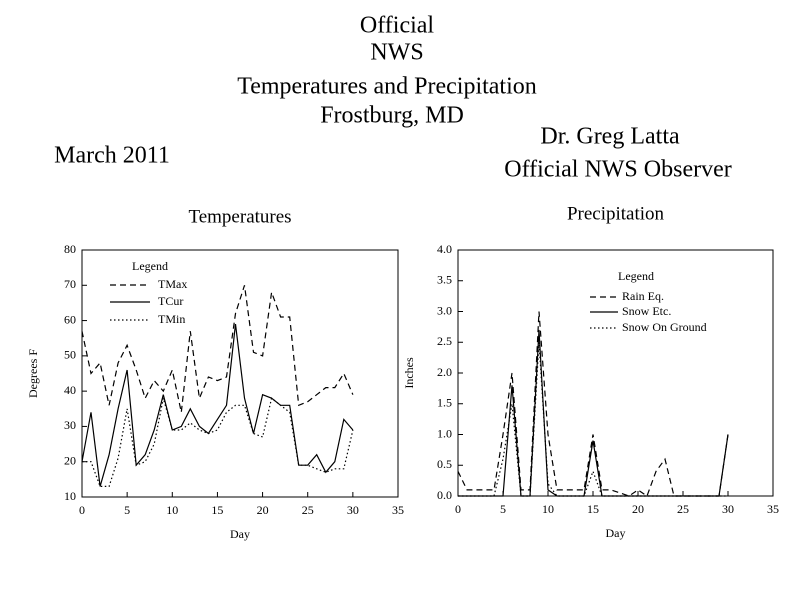  I want to click on y-tick-label: 30, so click(70, 425).